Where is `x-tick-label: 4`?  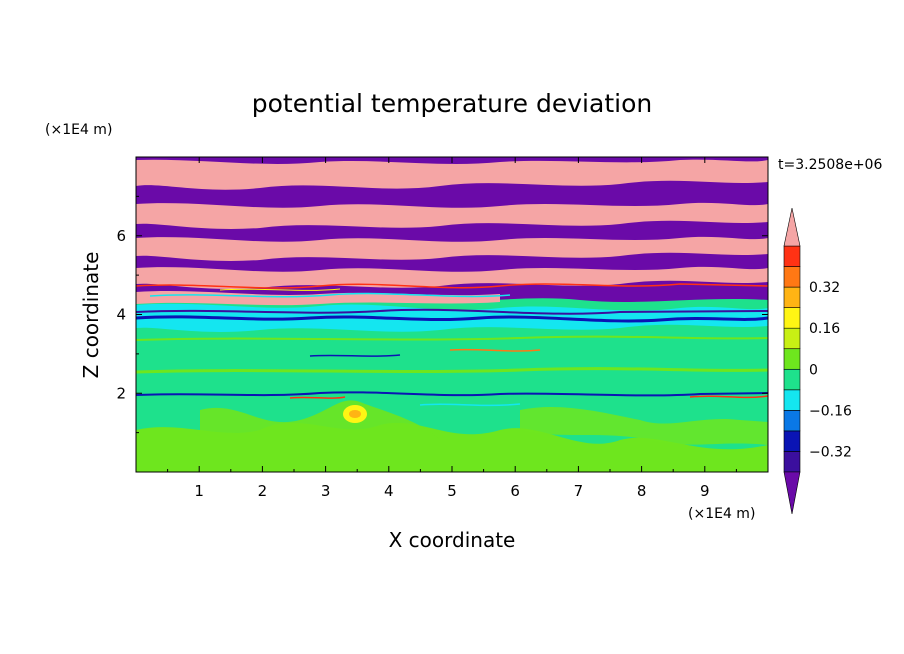 x-tick-label: 4 is located at coordinates (389, 491).